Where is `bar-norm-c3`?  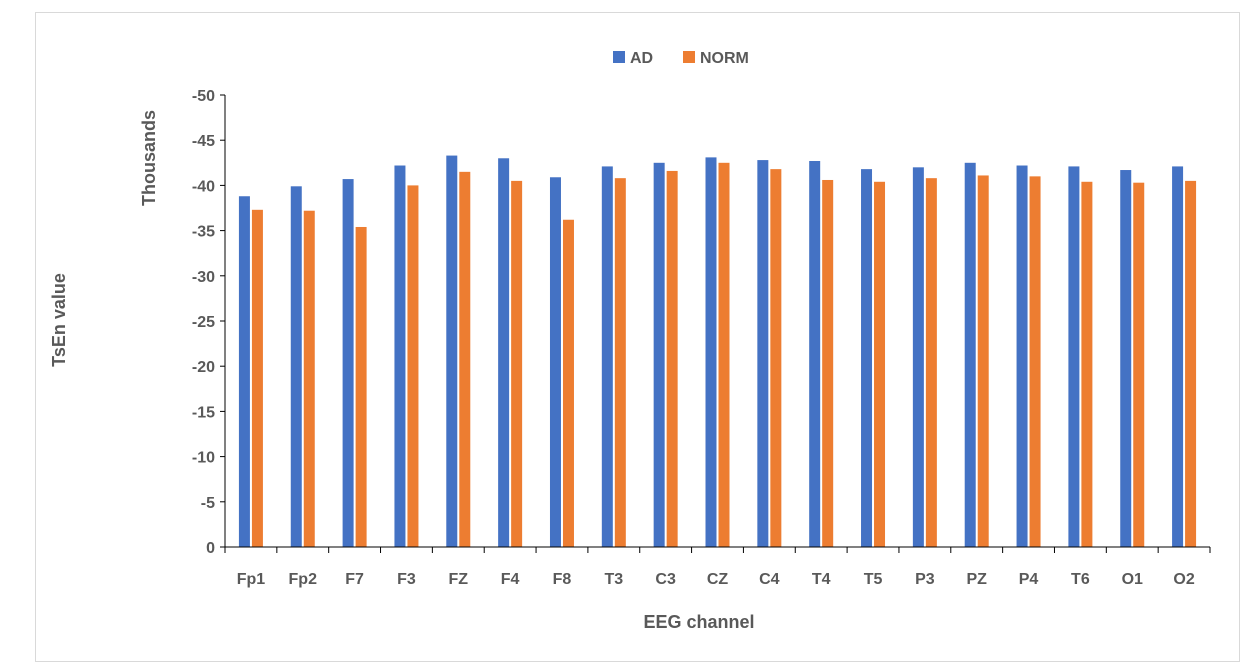
bar-norm-c3 is located at coordinates (672, 358).